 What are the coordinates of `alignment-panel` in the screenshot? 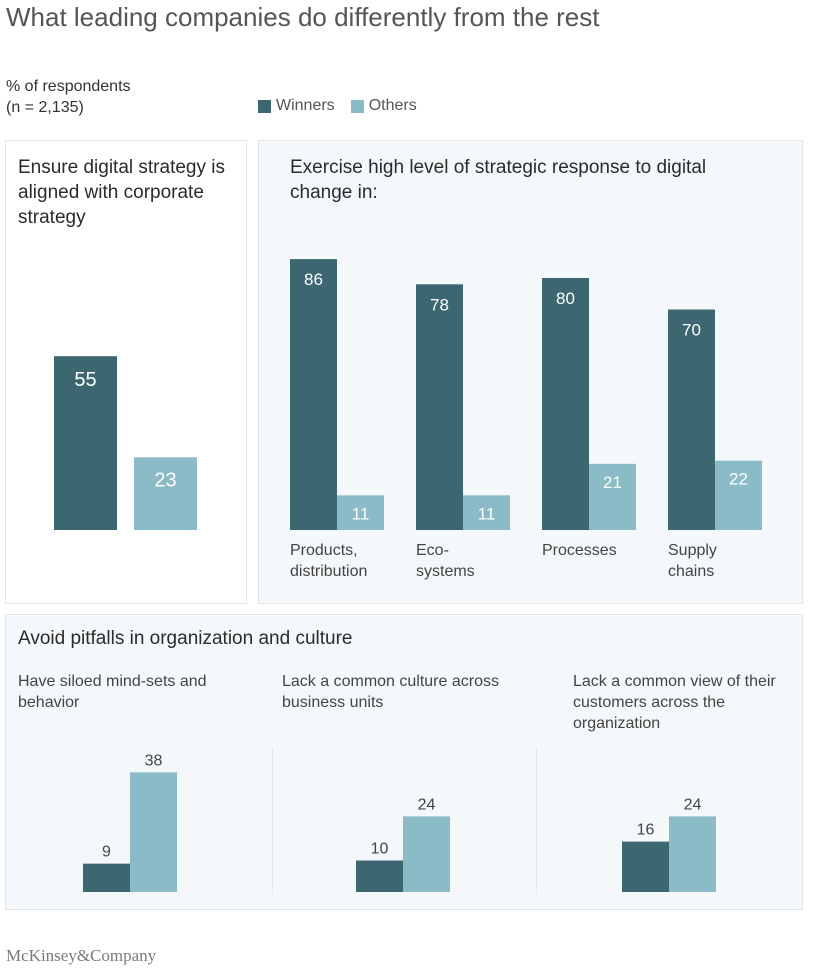 It's located at (126, 372).